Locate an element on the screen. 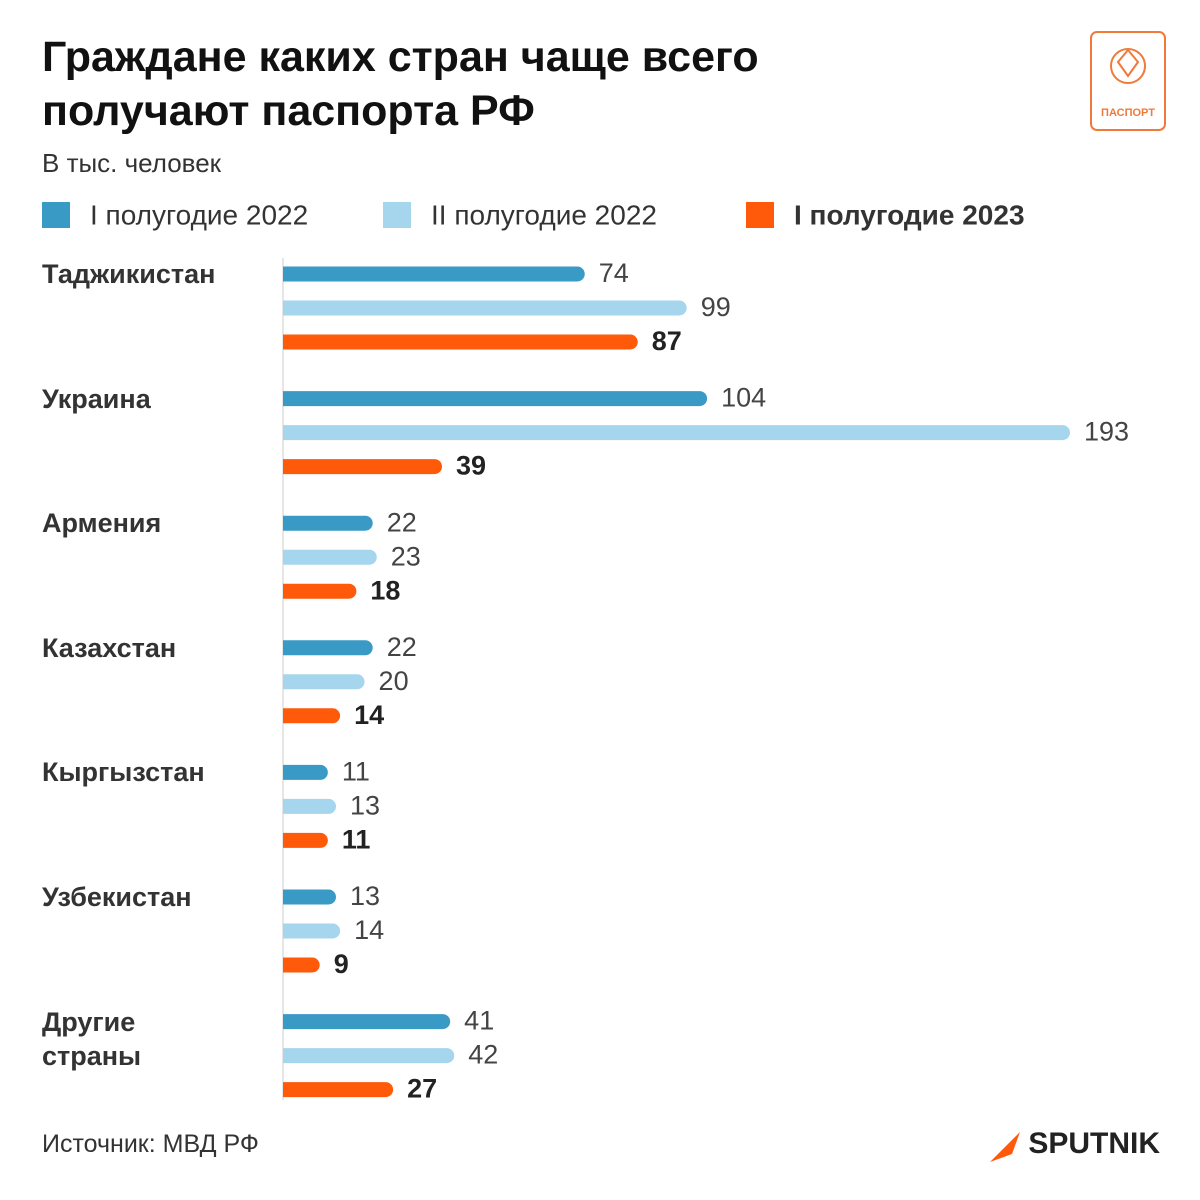 The height and width of the screenshot is (1200, 1200). category-label: Другие страны is located at coordinates (92, 1038).